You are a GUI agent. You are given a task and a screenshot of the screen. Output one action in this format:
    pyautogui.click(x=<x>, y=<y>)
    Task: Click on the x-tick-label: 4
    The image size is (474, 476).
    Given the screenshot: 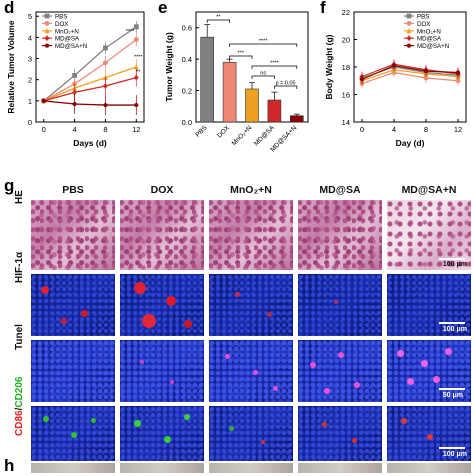 What is the action you would take?
    pyautogui.click(x=74, y=129)
    